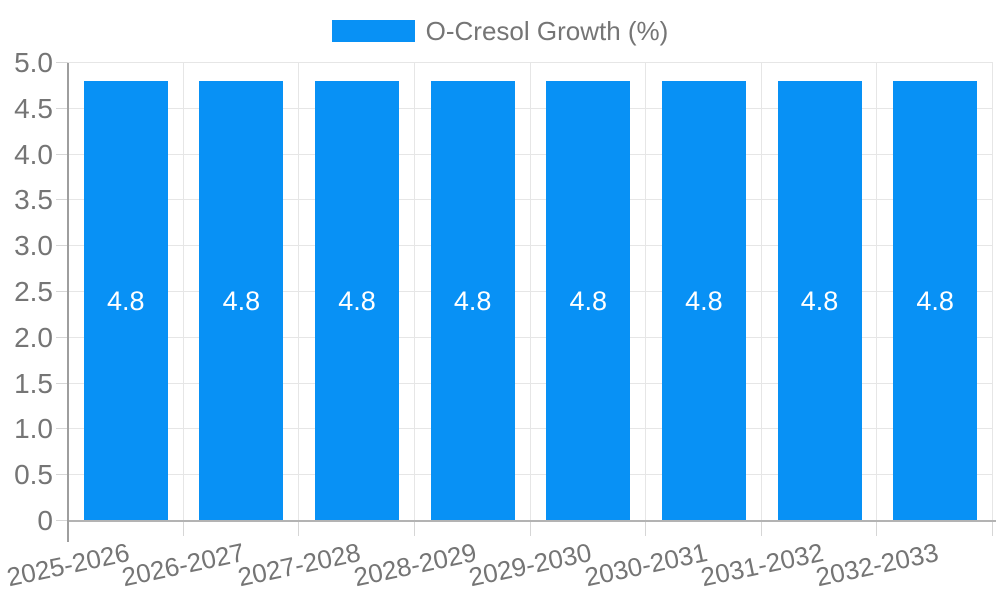 The width and height of the screenshot is (1000, 600). What do you see at coordinates (33, 154) in the screenshot?
I see `y-axis-tick-label: 4.0` at bounding box center [33, 154].